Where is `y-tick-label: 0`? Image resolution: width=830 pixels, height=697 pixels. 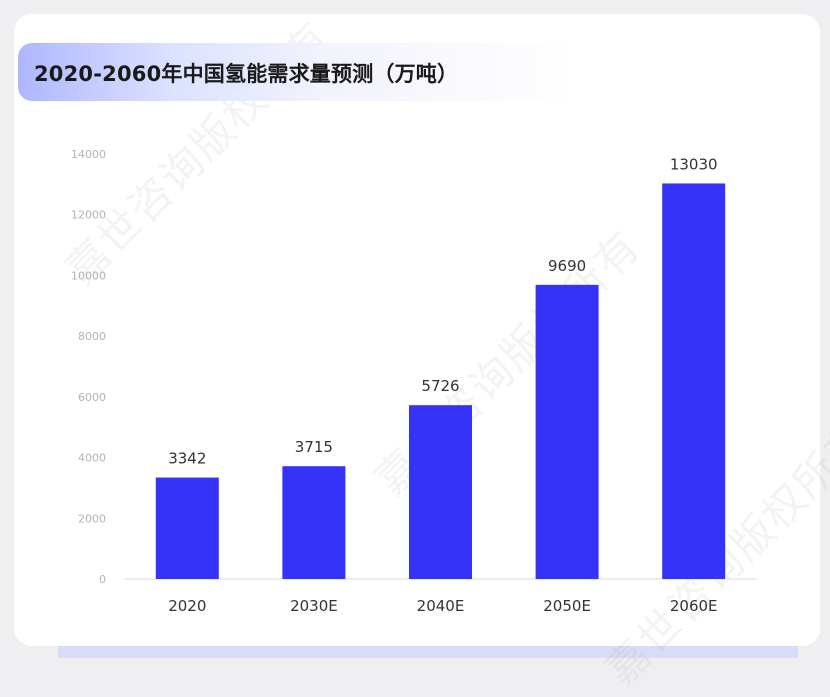
y-tick-label: 0 is located at coordinates (102, 579).